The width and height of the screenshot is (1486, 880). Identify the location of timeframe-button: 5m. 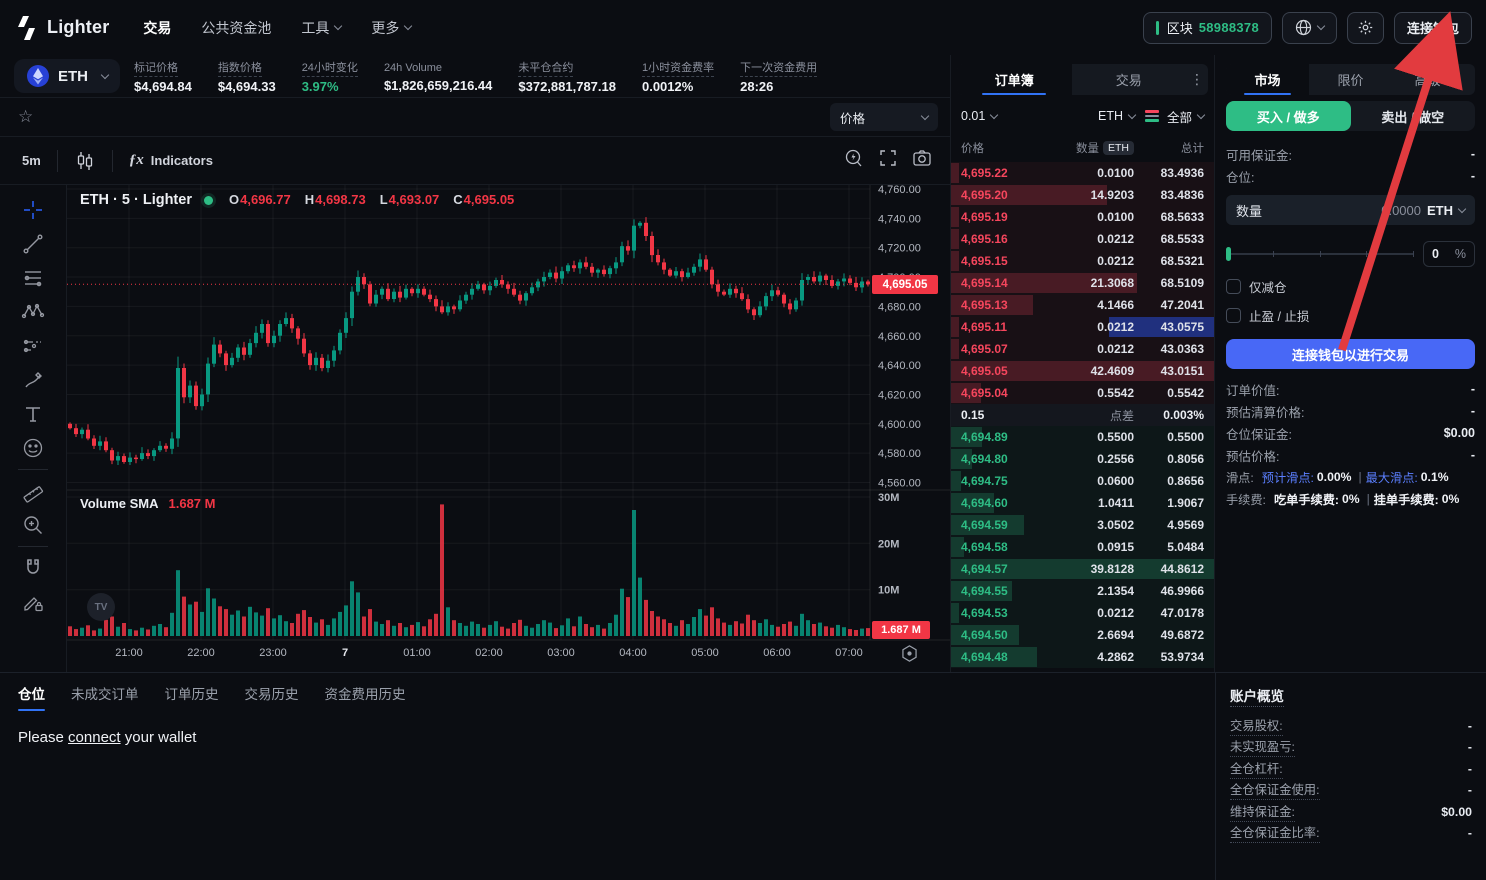
(31, 160).